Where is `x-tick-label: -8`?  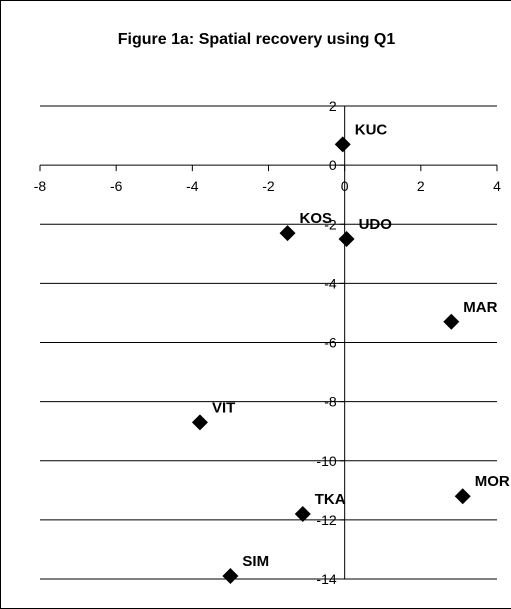 x-tick-label: -8 is located at coordinates (40, 186).